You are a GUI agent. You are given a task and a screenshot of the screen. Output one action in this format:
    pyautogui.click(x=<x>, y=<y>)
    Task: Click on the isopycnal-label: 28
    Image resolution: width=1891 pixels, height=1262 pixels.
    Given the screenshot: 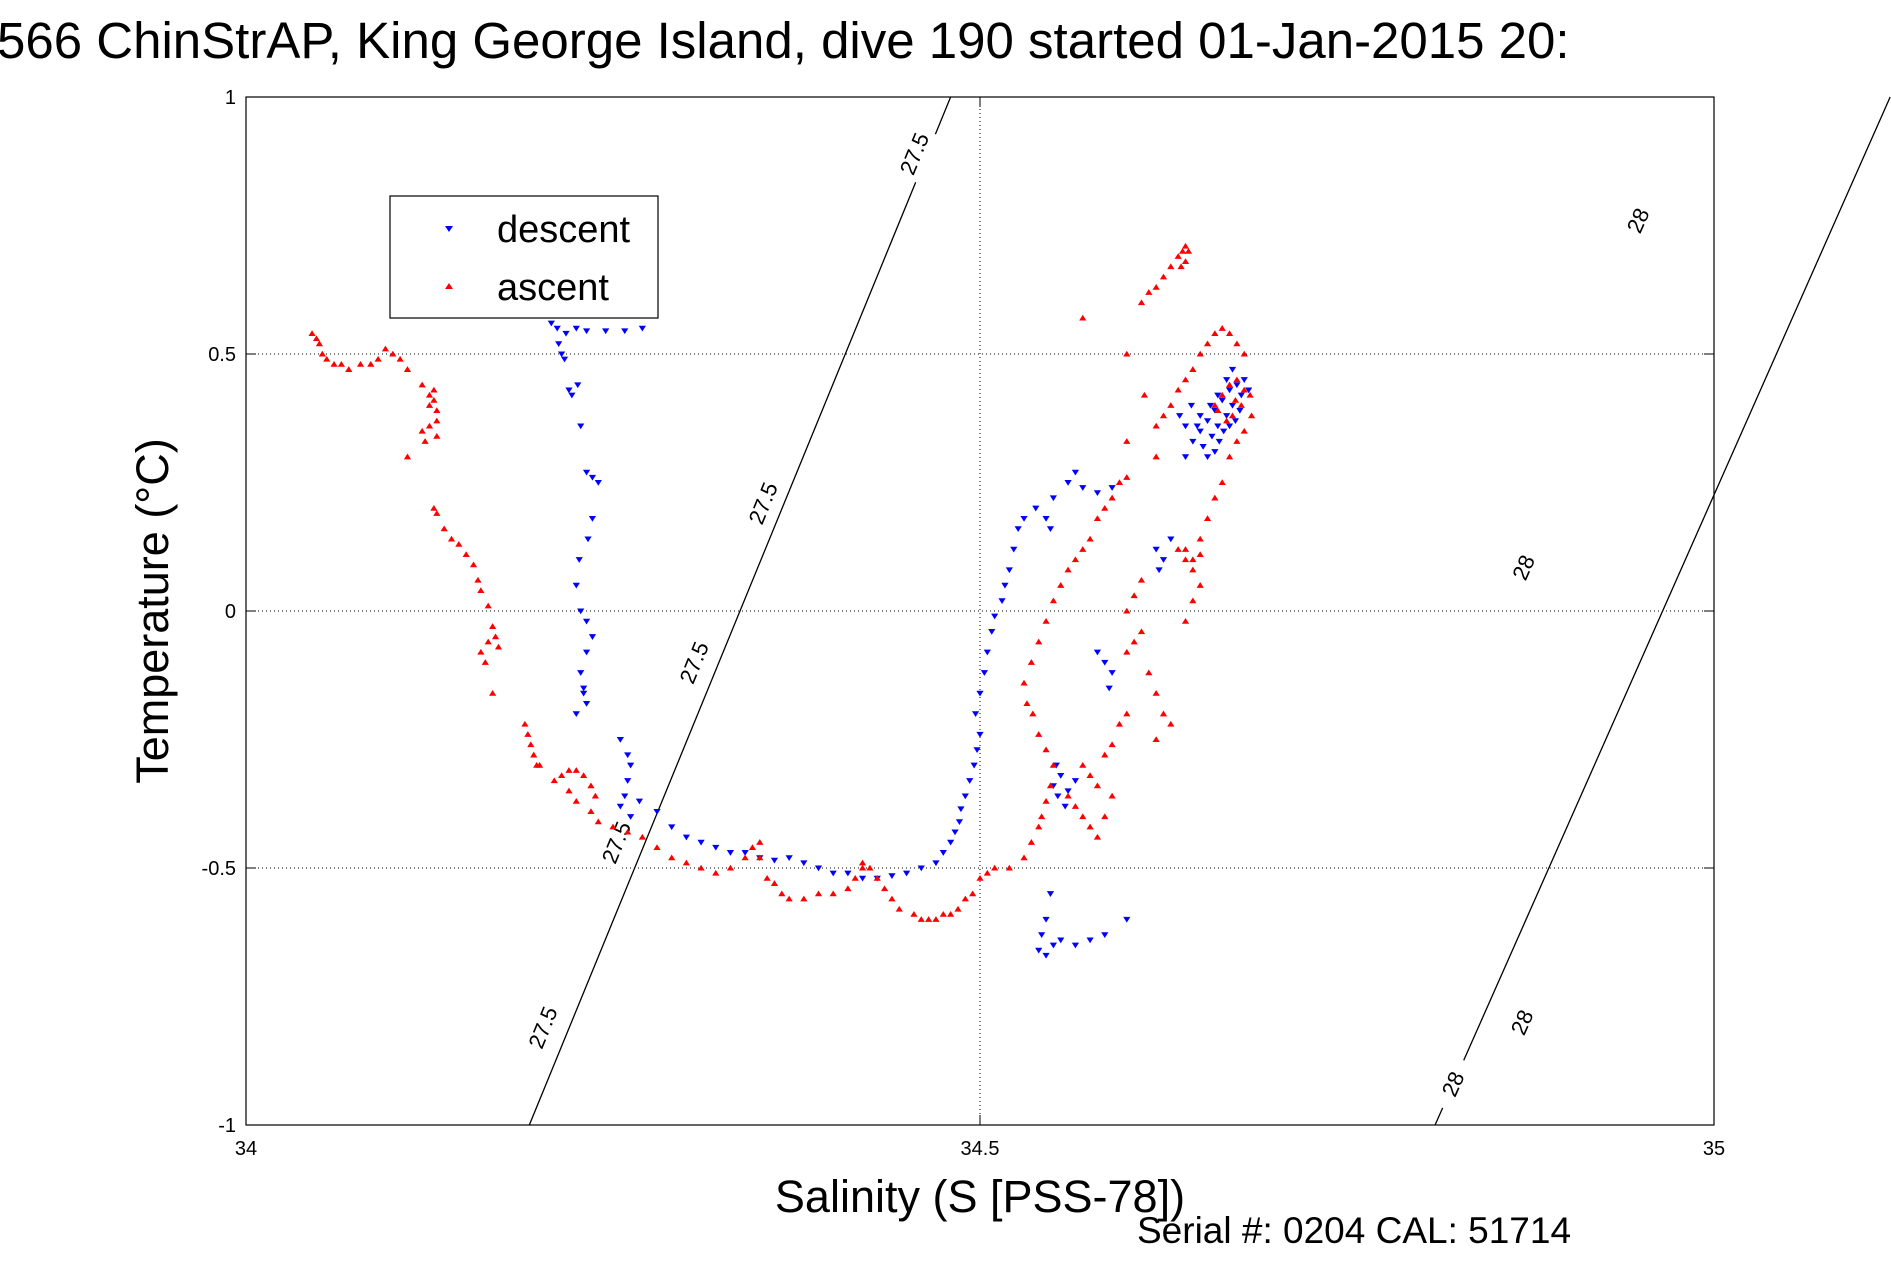 What is the action you would take?
    pyautogui.click(x=1522, y=1022)
    